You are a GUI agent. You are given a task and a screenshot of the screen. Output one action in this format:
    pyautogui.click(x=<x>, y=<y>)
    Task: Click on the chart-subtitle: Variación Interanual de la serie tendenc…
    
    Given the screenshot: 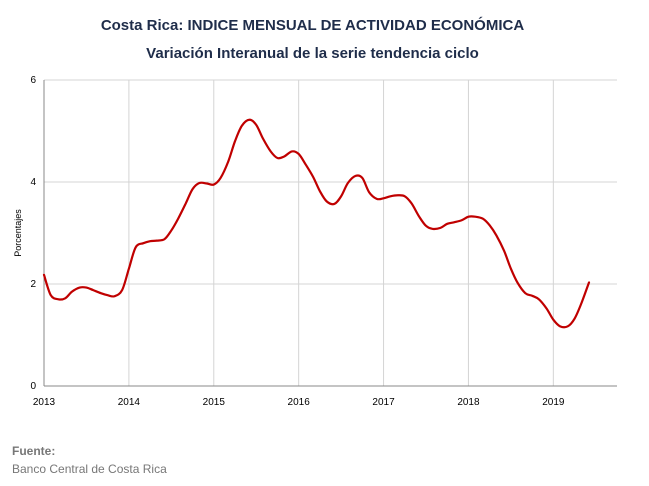 What is the action you would take?
    pyautogui.click(x=312, y=53)
    